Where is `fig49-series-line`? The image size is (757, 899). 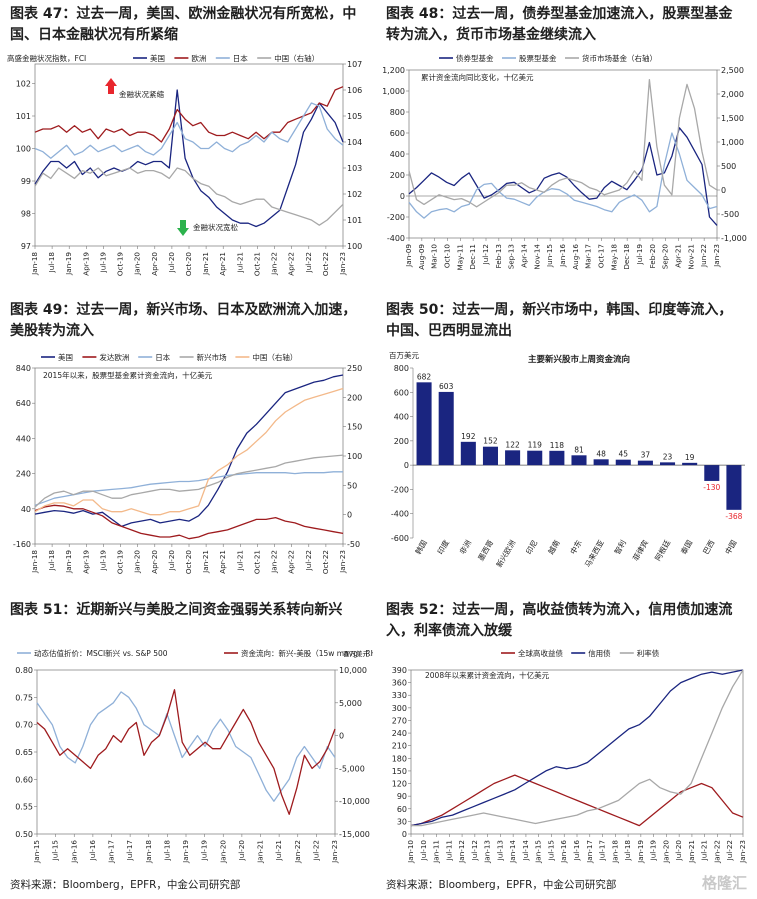
fig49-series-line is located at coordinates (189, 451).